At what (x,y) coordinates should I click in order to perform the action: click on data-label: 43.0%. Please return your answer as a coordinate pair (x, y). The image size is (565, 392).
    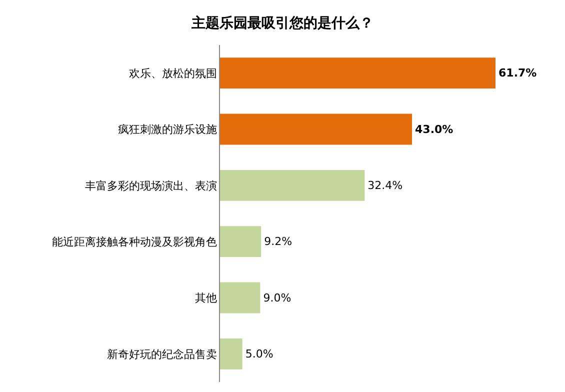
    Looking at the image, I should click on (434, 129).